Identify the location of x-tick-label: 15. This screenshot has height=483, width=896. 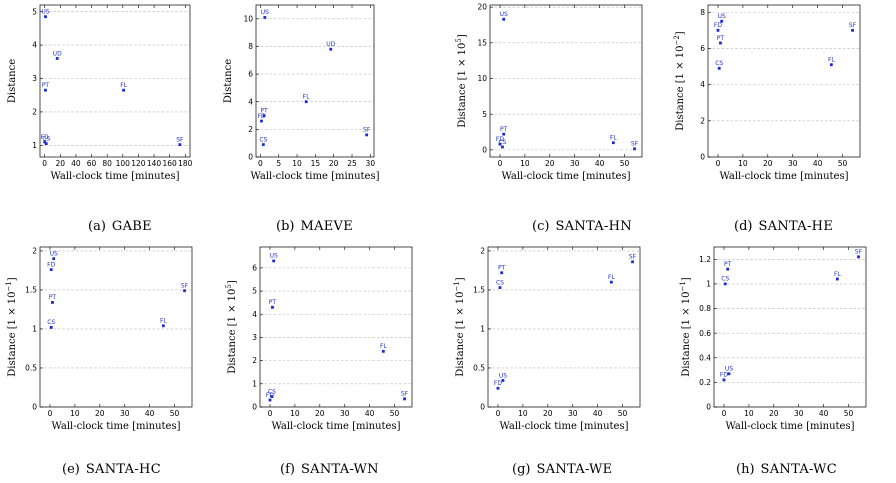
(316, 163).